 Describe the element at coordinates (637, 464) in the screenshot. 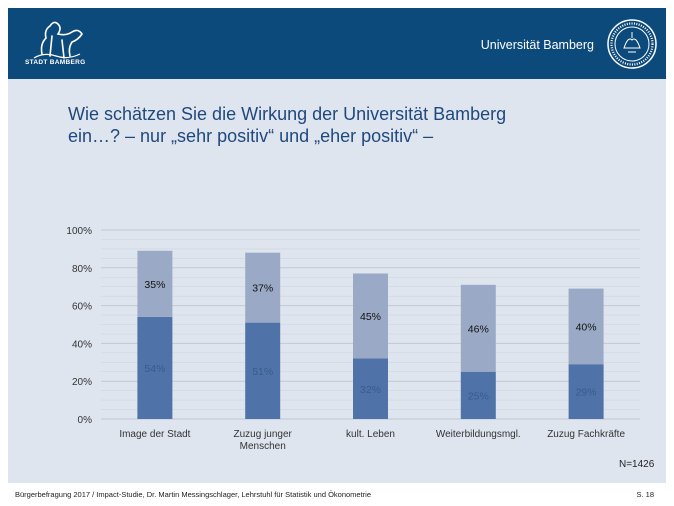

I see `sample-size-label: N=1426` at that location.